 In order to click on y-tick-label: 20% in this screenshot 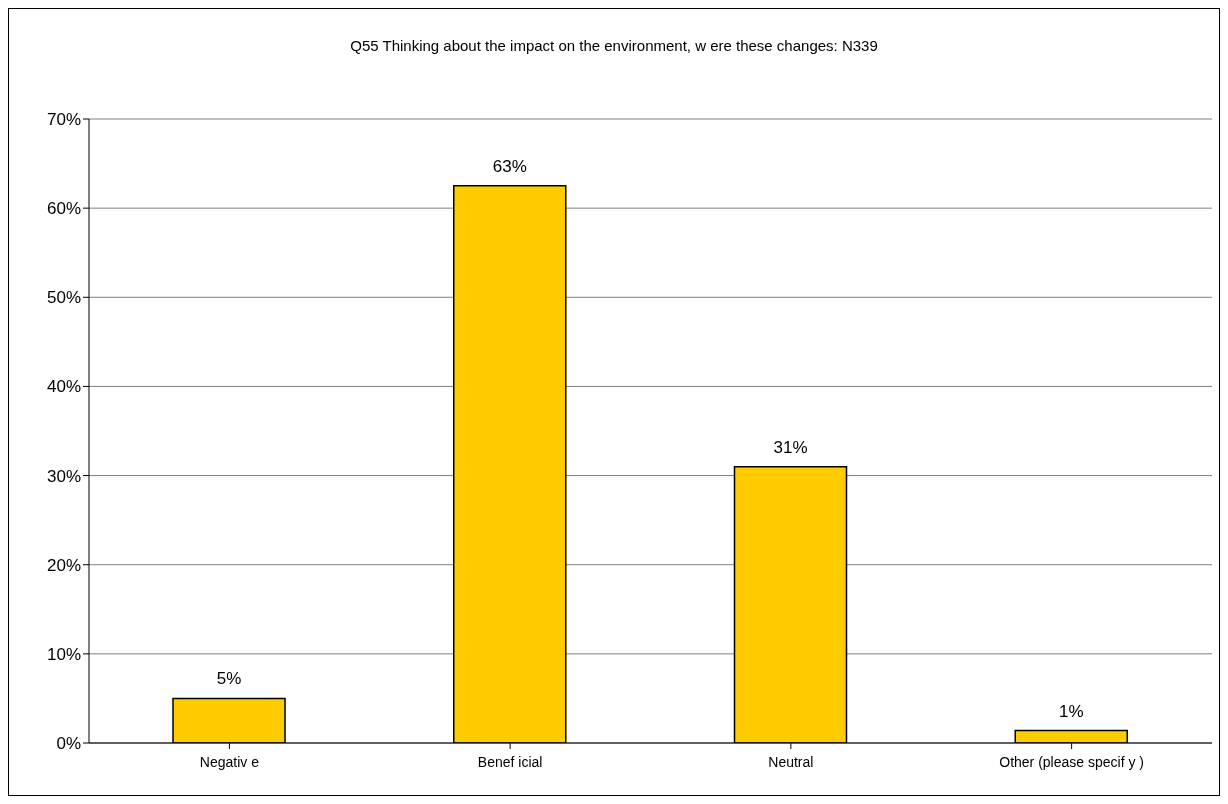, I will do `click(63, 565)`.